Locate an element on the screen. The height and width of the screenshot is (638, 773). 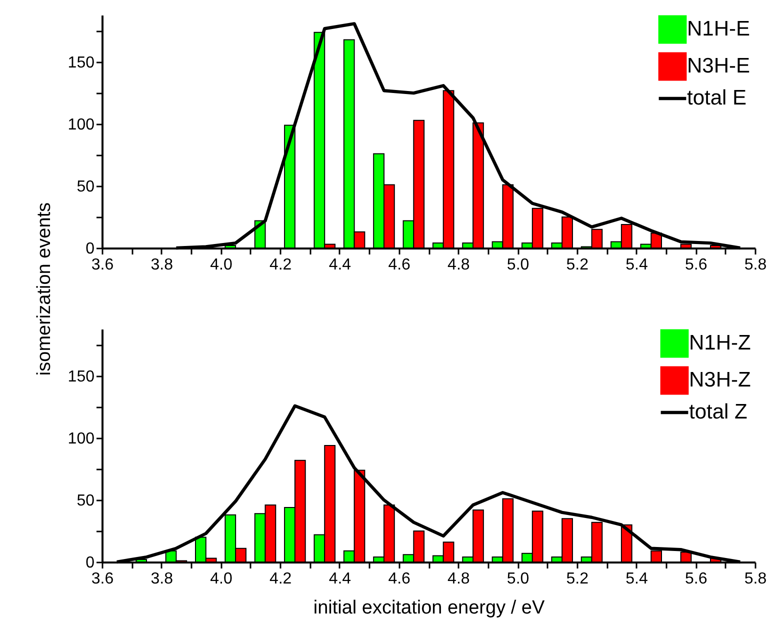
legend-label: N3H-E is located at coordinates (718, 66).